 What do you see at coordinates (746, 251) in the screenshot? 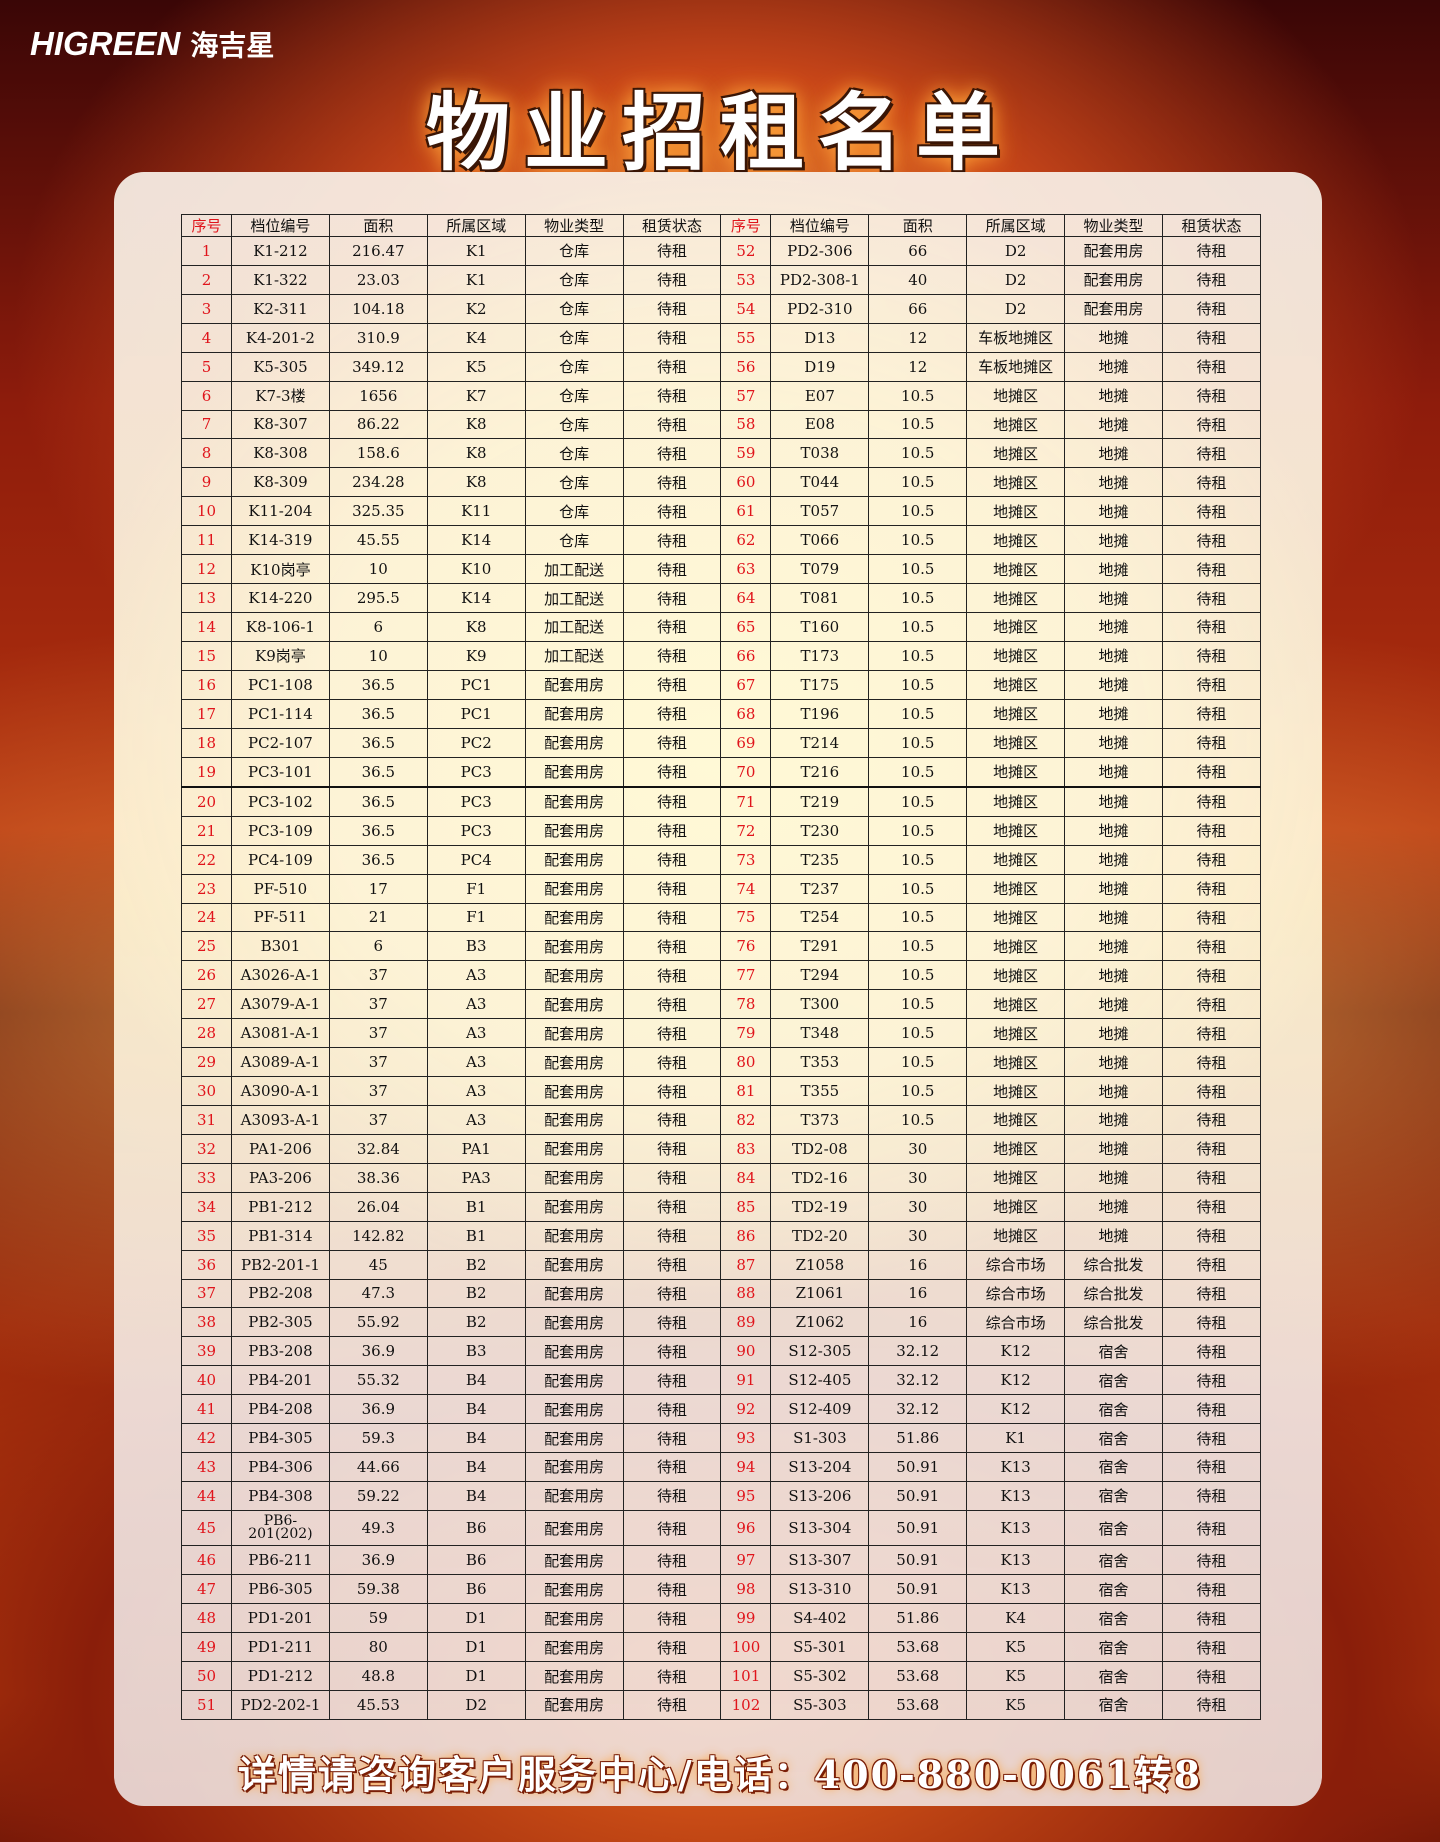
I see `cell-seq: 52` at bounding box center [746, 251].